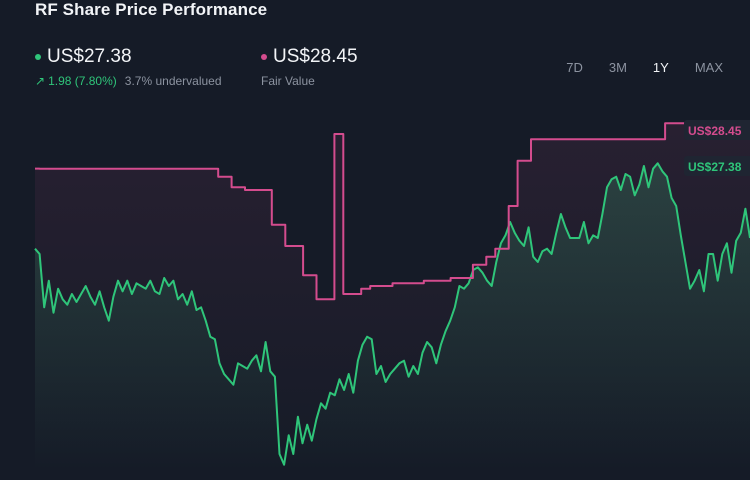 Image resolution: width=750 pixels, height=480 pixels. I want to click on current-price-value: US$27.38, so click(89, 56).